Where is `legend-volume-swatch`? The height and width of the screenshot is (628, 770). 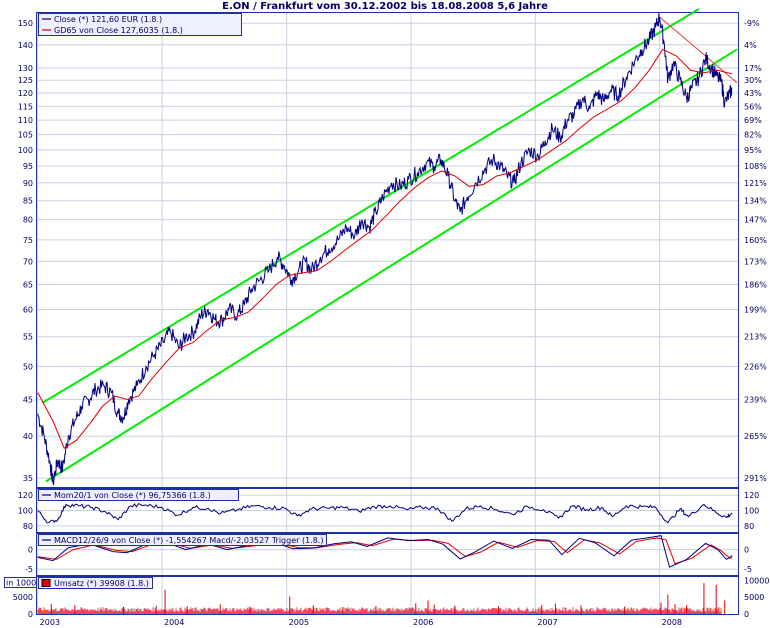 legend-volume-swatch is located at coordinates (46, 583).